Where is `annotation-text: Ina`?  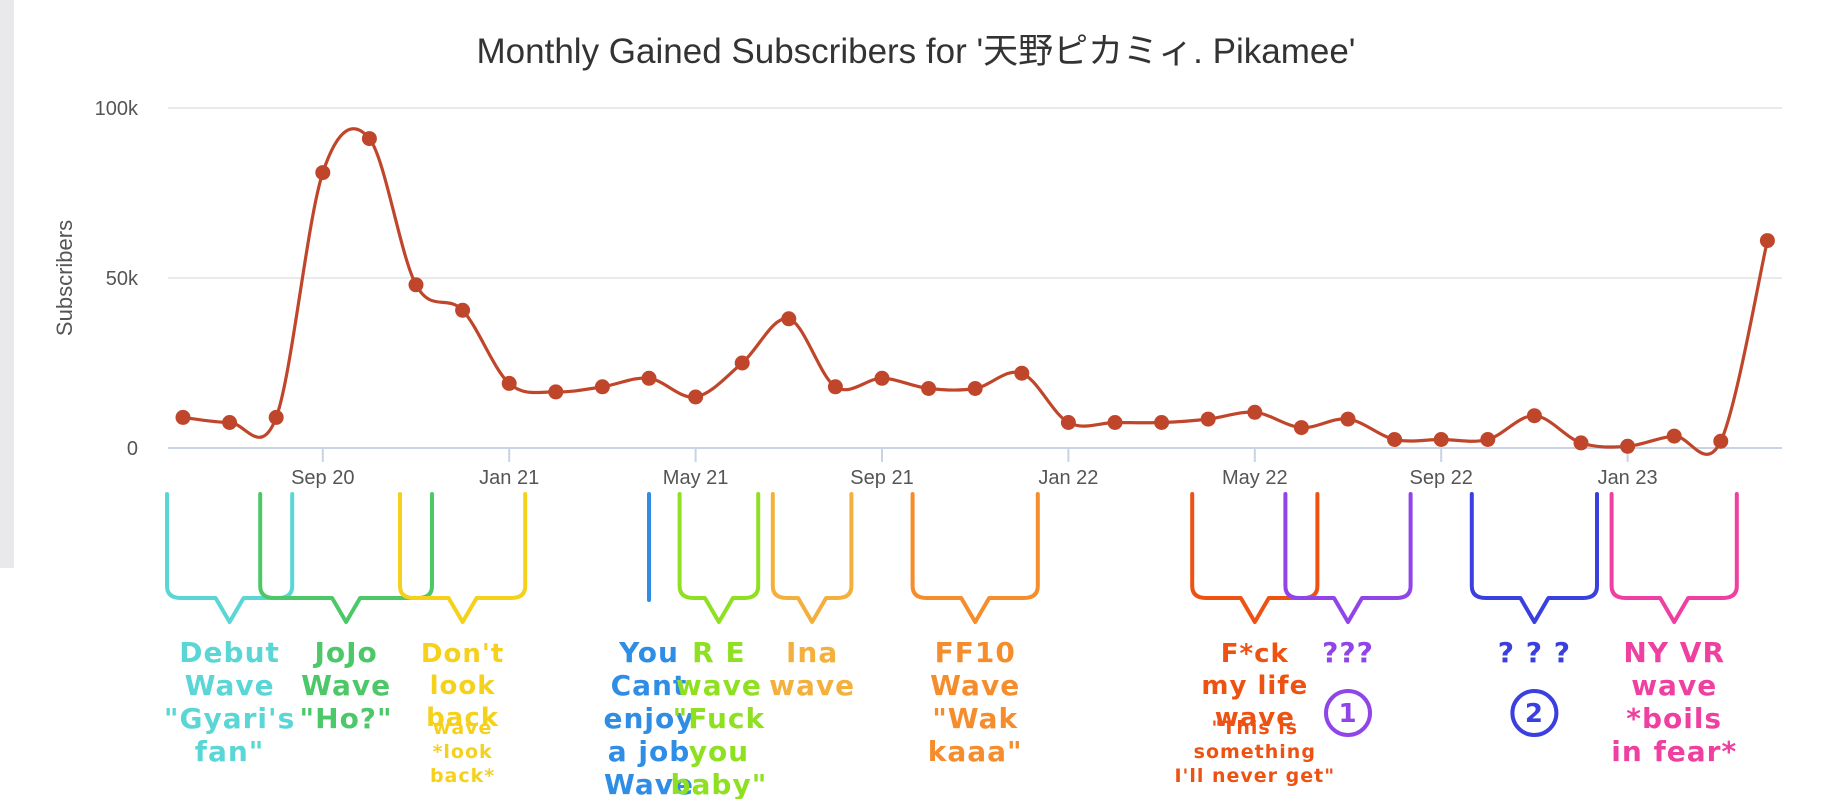
annotation-text: Ina is located at coordinates (812, 652).